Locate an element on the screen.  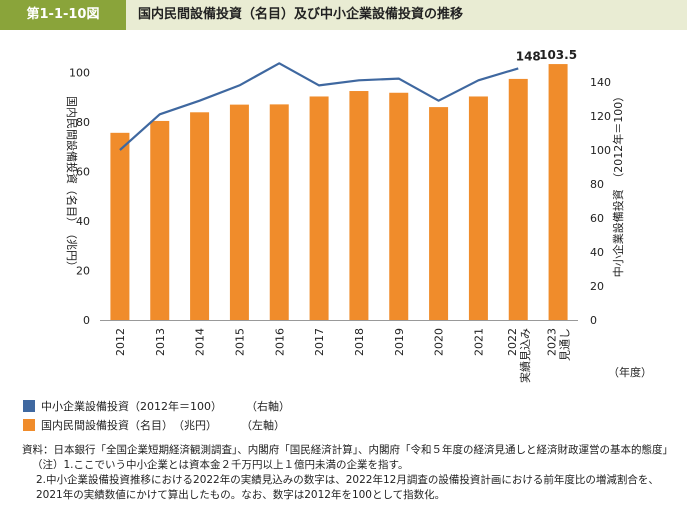
x-unit-label: （年度） is located at coordinates (630, 372).